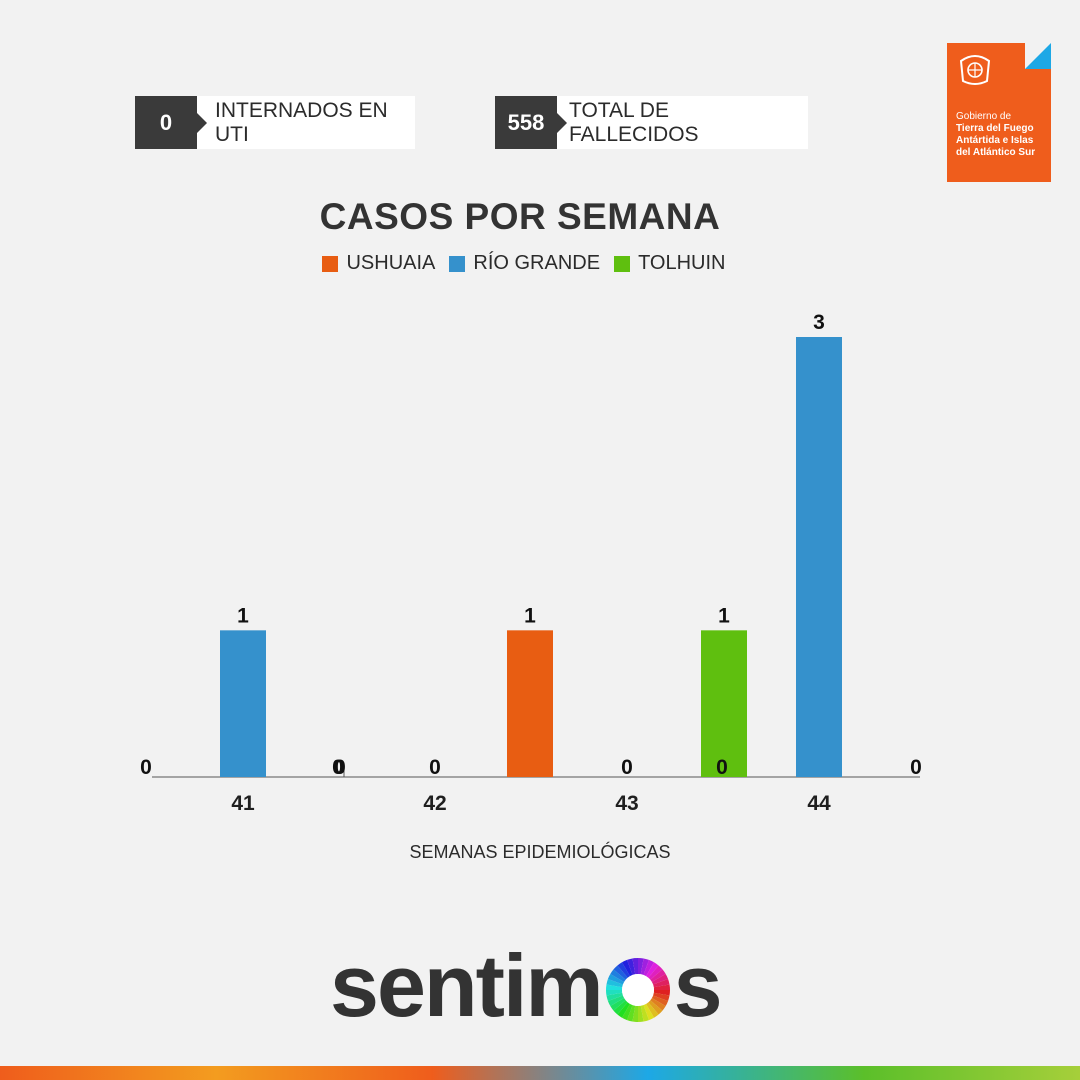 The image size is (1080, 1080). Describe the element at coordinates (819, 803) in the screenshot. I see `x-tick-label: 44` at that location.